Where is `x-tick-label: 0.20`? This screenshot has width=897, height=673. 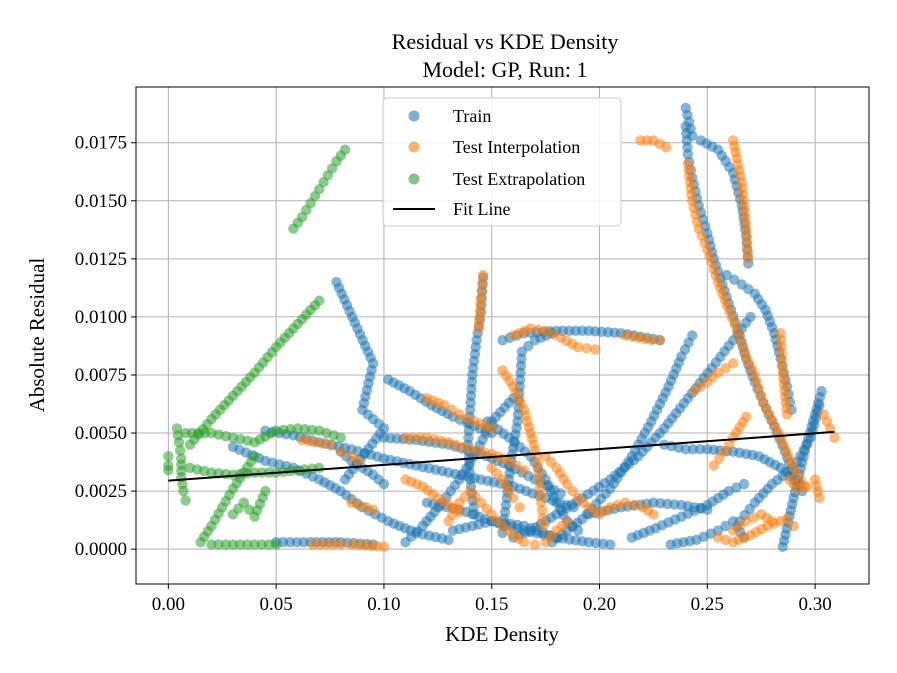 x-tick-label: 0.20 is located at coordinates (599, 604).